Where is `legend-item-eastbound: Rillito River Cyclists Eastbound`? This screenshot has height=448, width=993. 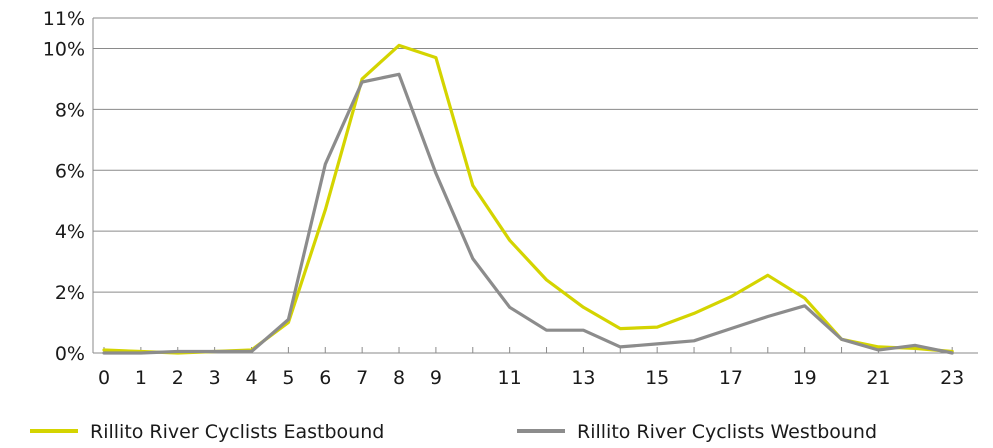 legend-item-eastbound: Rillito River Cyclists Eastbound is located at coordinates (207, 432).